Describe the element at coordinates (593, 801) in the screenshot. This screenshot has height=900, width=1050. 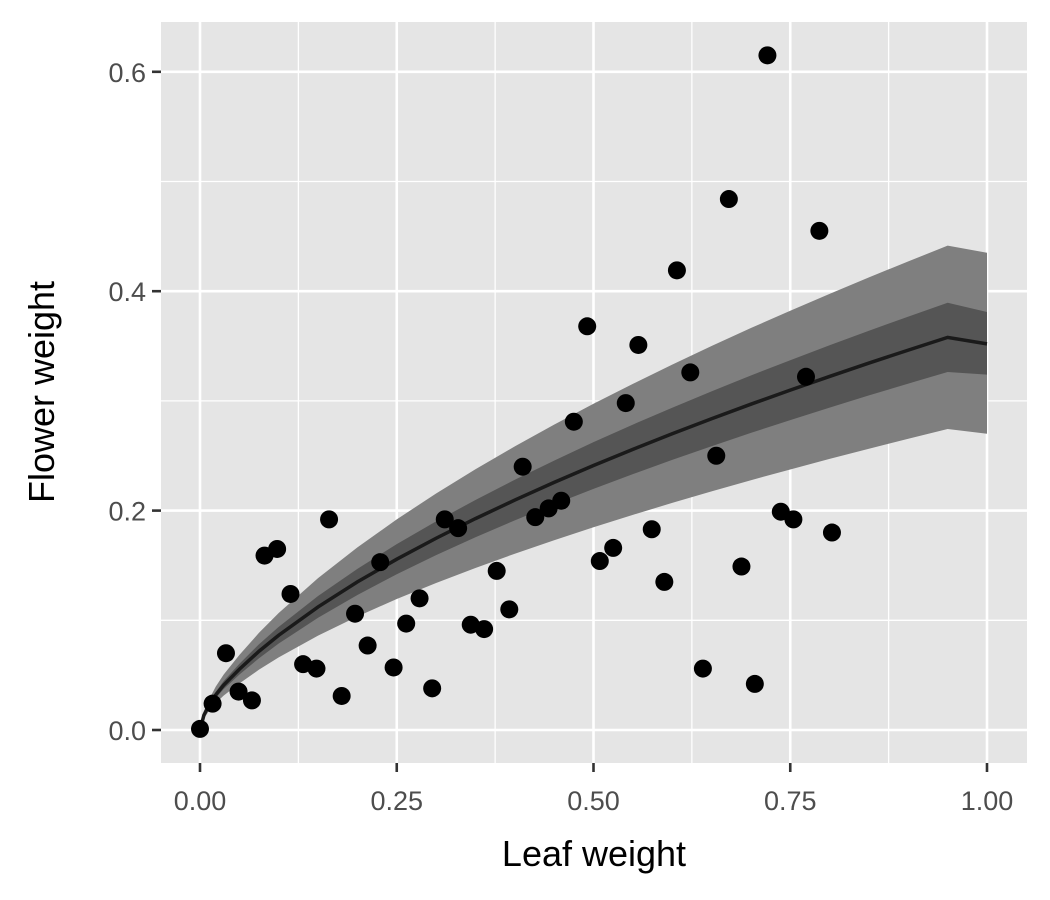
I see `x-tick-label: 0.50` at that location.